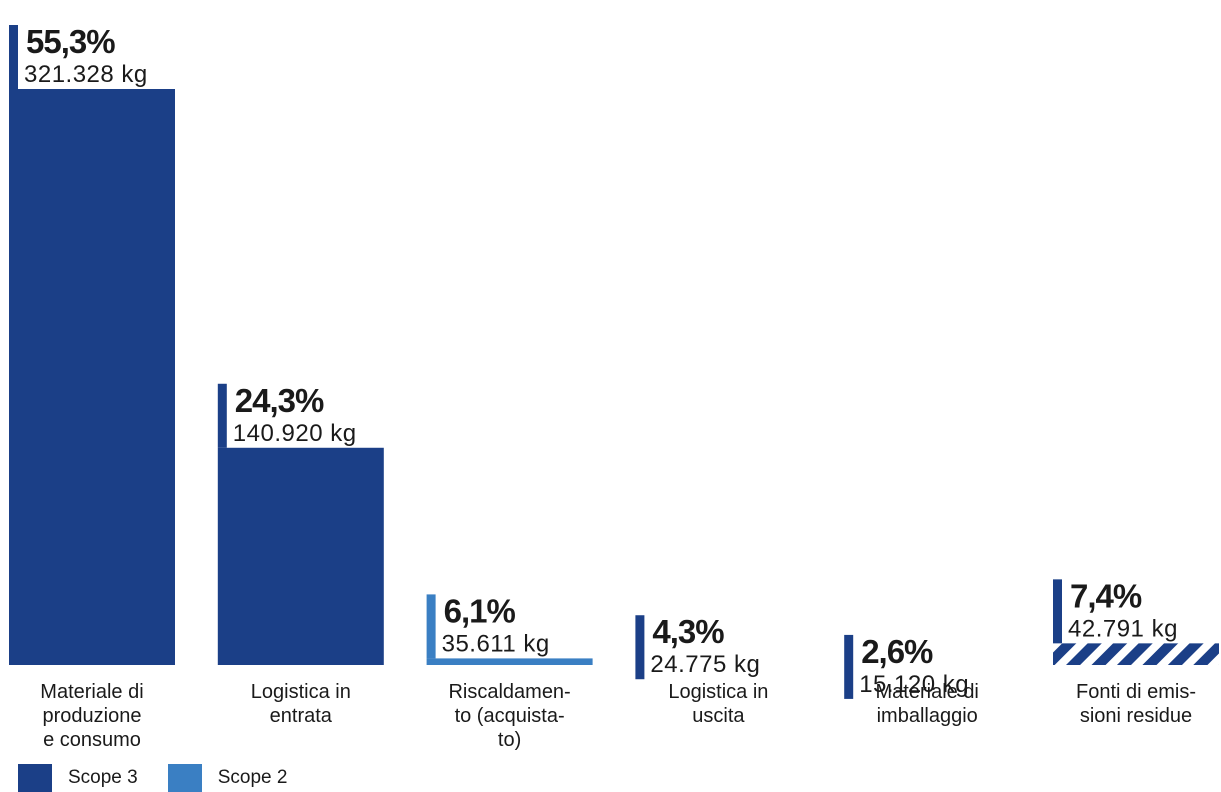 Image resolution: width=1221 pixels, height=792 pixels. What do you see at coordinates (279, 400) in the screenshot?
I see `percent-label-1: 24,3%` at bounding box center [279, 400].